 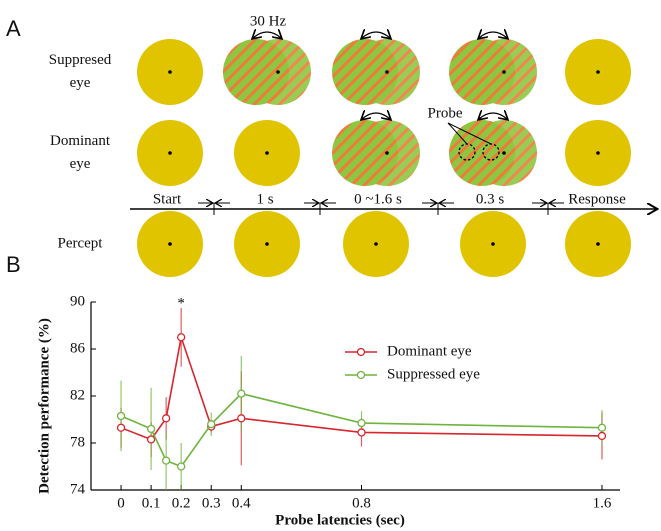 What do you see at coordinates (78, 489) in the screenshot?
I see `y-tick-label: 74` at bounding box center [78, 489].